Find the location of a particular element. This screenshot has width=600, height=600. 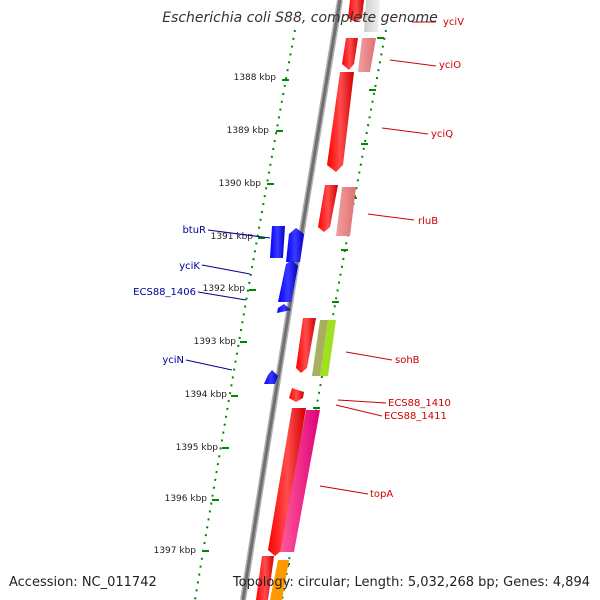

gene-label-ecs88-1411: ECS88_1411 is located at coordinates (415, 416).